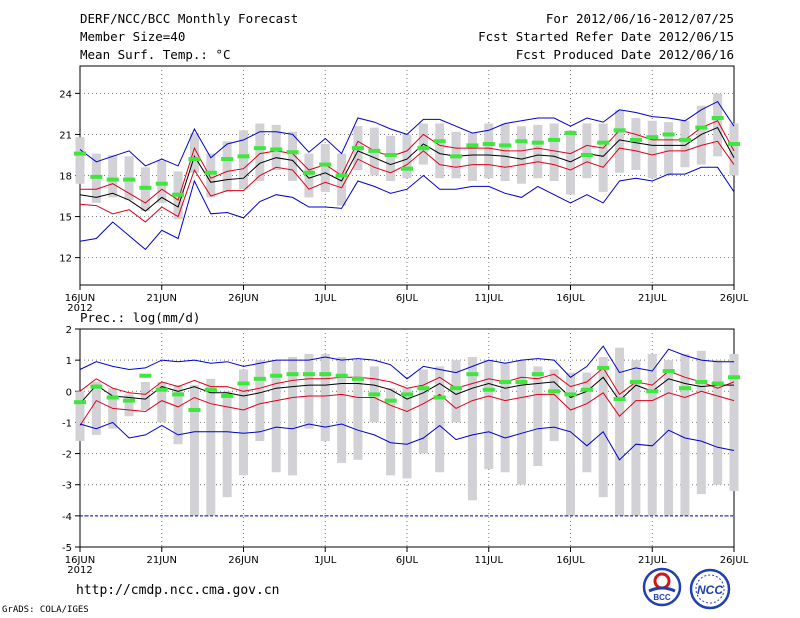 The image size is (800, 618). Describe the element at coordinates (652, 298) in the screenshot. I see `temp-xtick-label-7: 21JUL` at that location.